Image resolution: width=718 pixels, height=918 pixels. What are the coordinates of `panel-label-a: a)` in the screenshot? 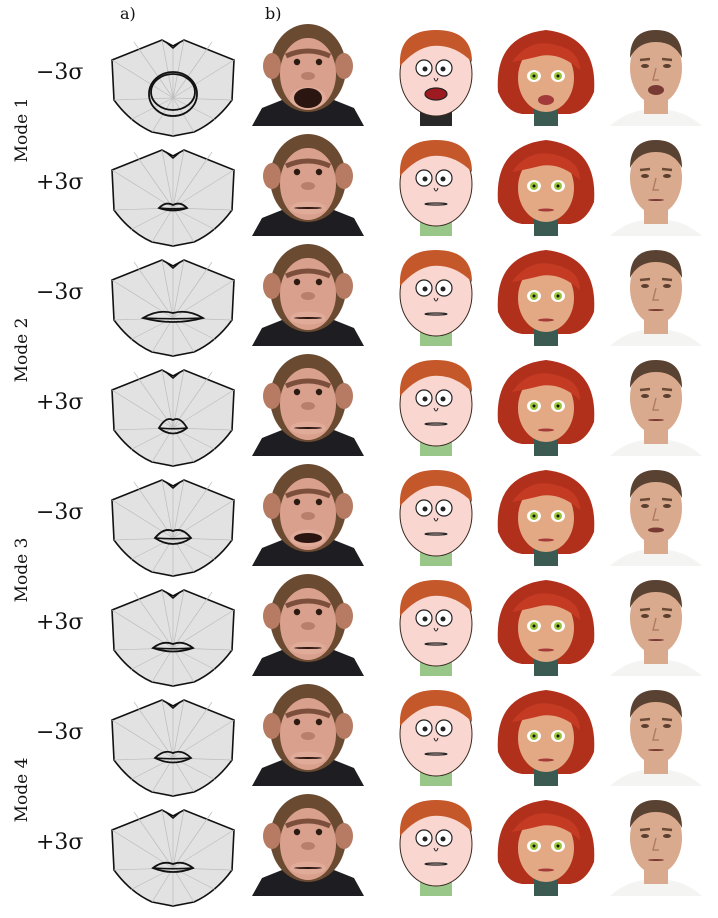 It's located at (128, 13).